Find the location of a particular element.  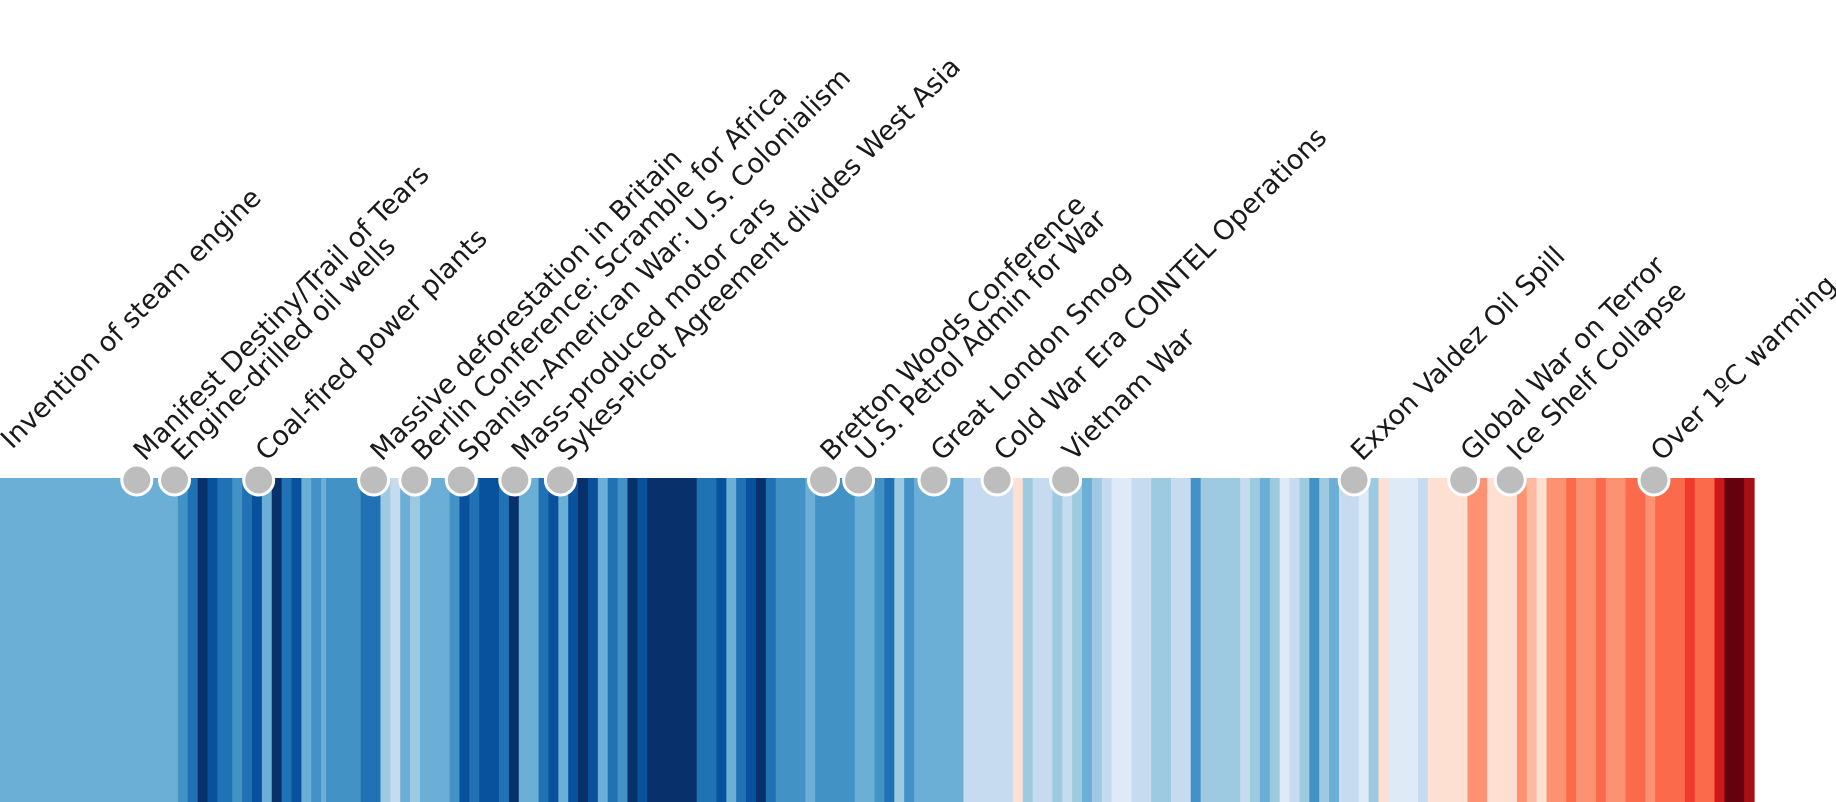

event-markers-layer is located at coordinates (895, 480).